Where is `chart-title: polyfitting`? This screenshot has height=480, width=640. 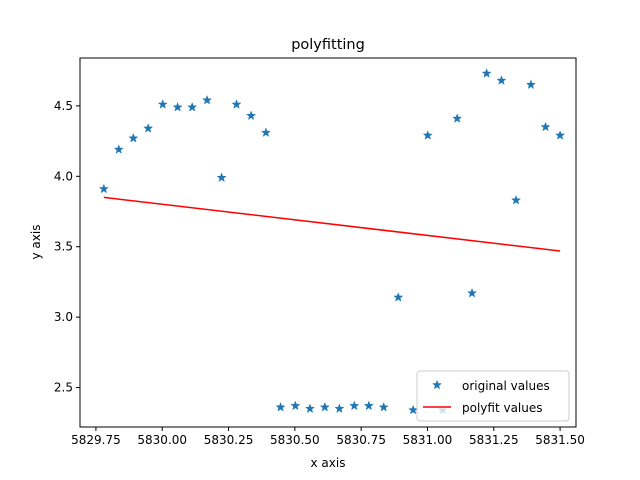 chart-title: polyfitting is located at coordinates (328, 45).